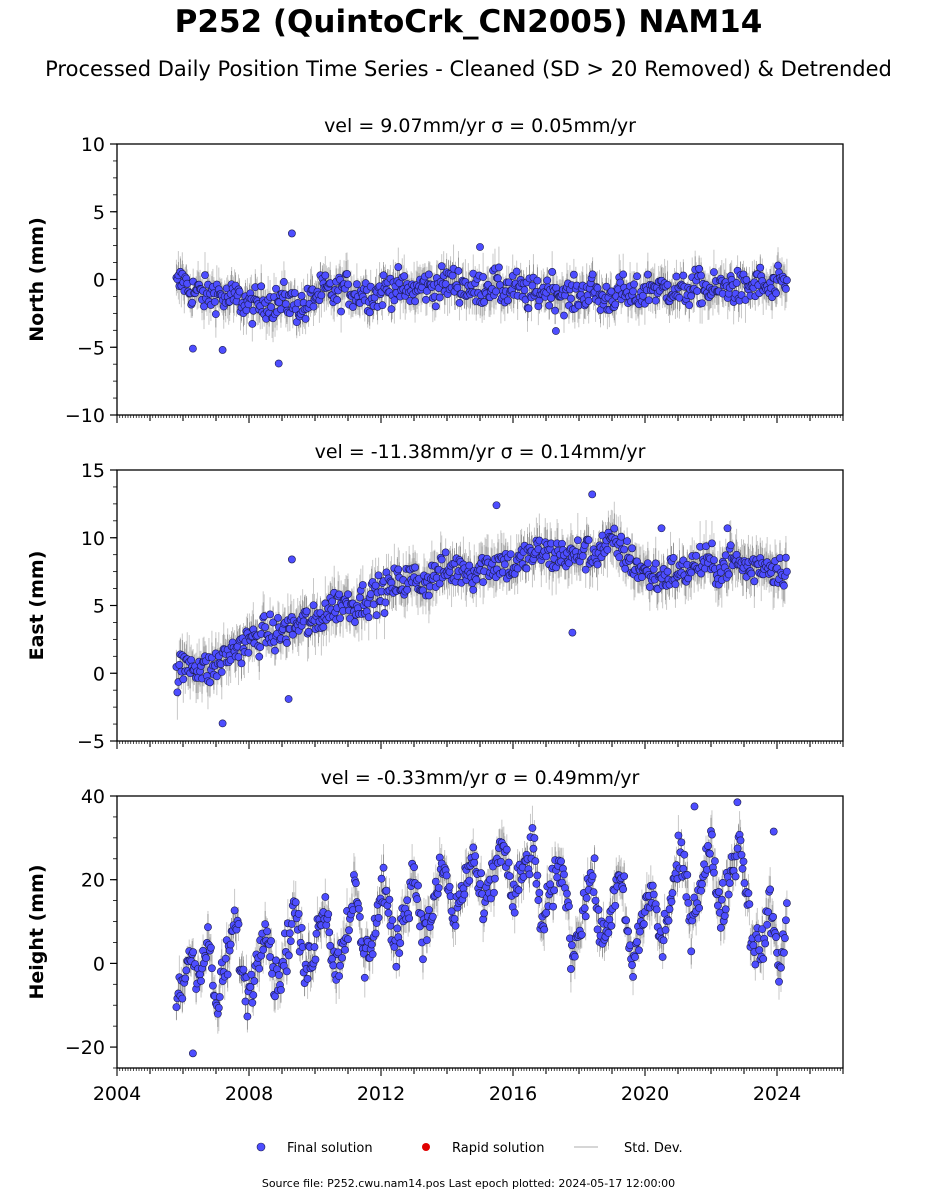  Describe the element at coordinates (93, 145) in the screenshot. I see `y-tick-label: 10` at that location.